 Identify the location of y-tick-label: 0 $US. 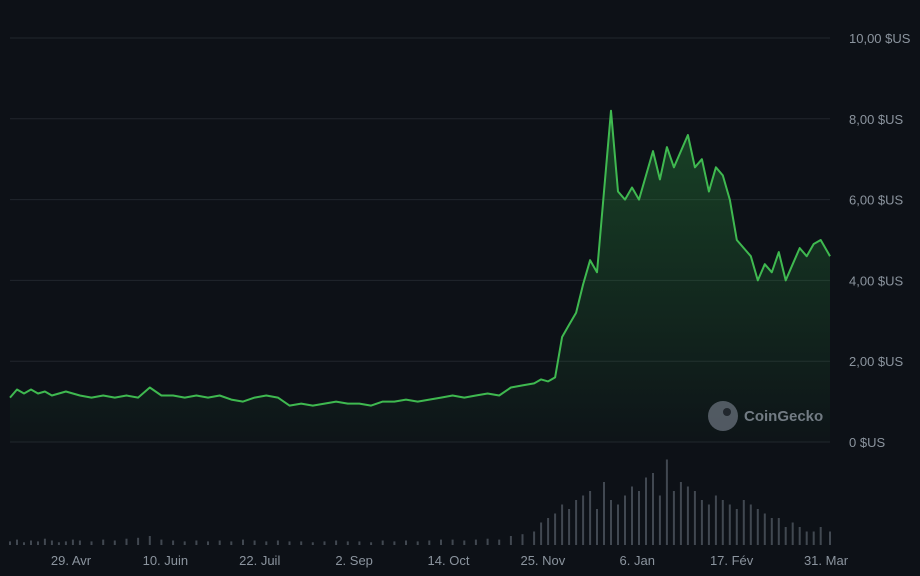
(867, 442).